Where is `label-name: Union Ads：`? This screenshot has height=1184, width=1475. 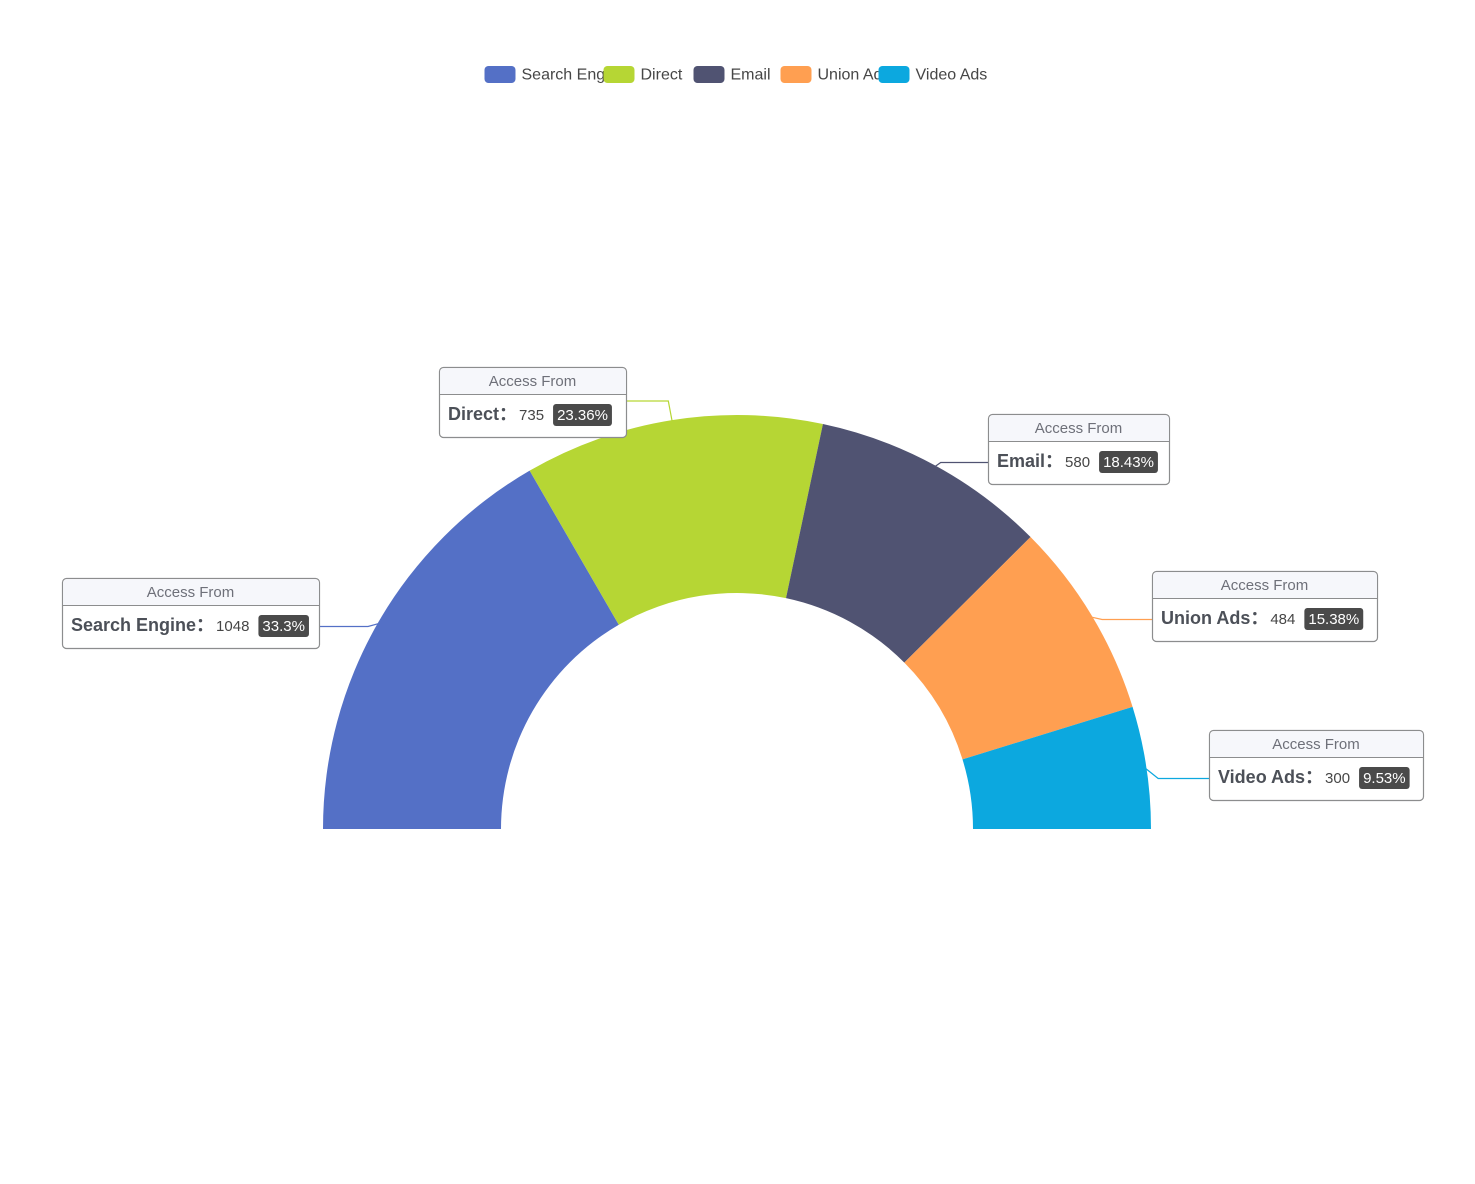
label-name: Union Ads： is located at coordinates (1214, 618).